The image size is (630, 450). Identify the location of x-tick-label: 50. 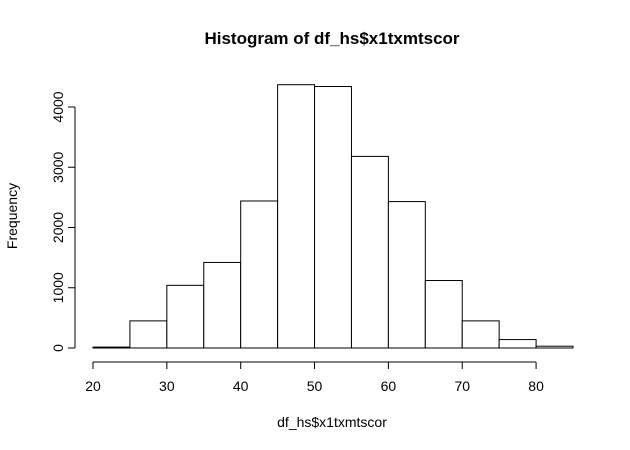
(315, 386).